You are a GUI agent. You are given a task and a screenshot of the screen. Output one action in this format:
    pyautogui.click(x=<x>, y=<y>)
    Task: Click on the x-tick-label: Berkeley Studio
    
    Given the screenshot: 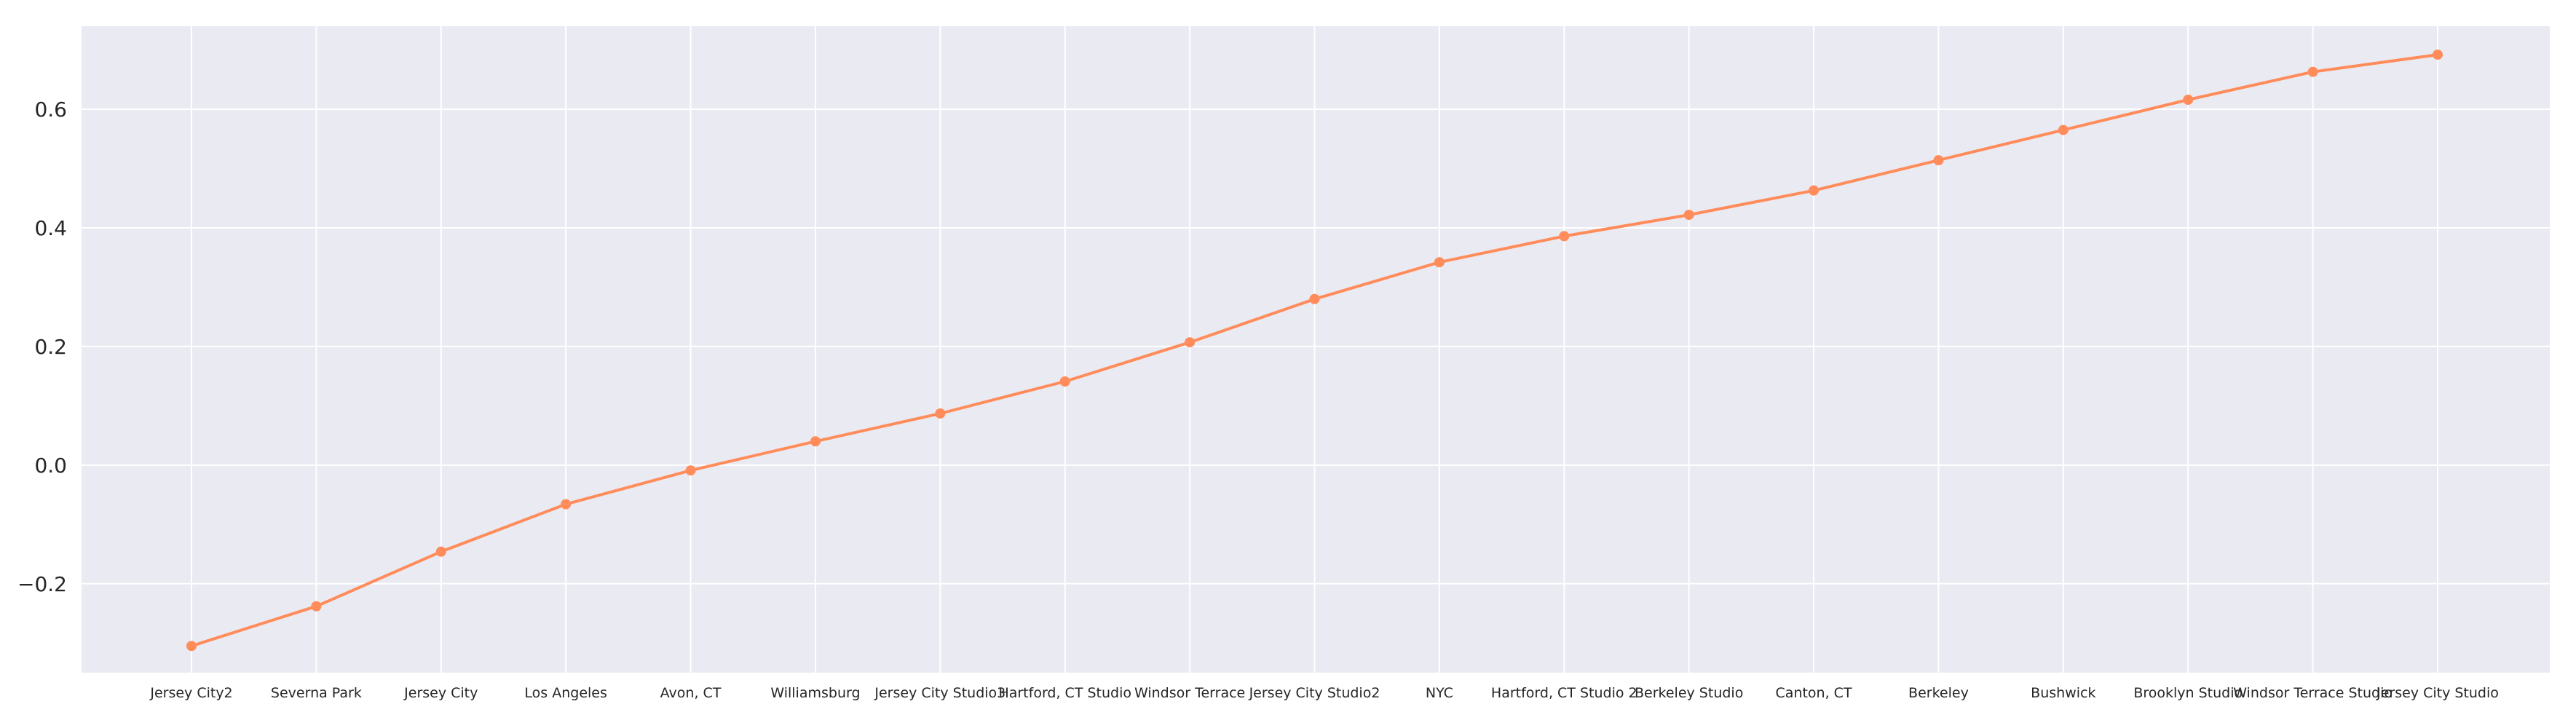 What is the action you would take?
    pyautogui.click(x=1689, y=693)
    